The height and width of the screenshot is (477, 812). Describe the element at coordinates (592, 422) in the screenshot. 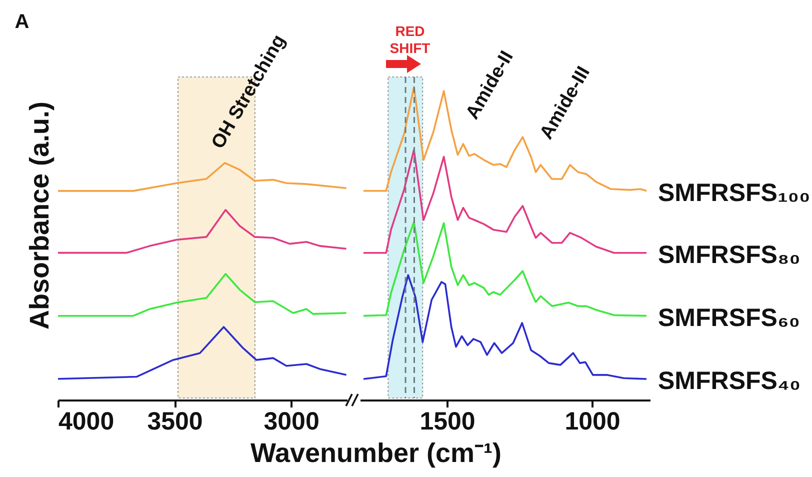

I see `x-tick-label: 1000` at that location.